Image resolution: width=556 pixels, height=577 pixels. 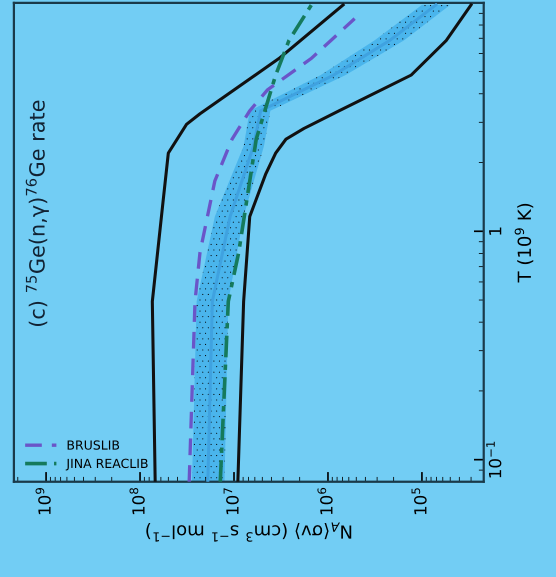 What do you see at coordinates (231, 501) in the screenshot?
I see `x-tick-label: 10$^{7}$` at bounding box center [231, 501].